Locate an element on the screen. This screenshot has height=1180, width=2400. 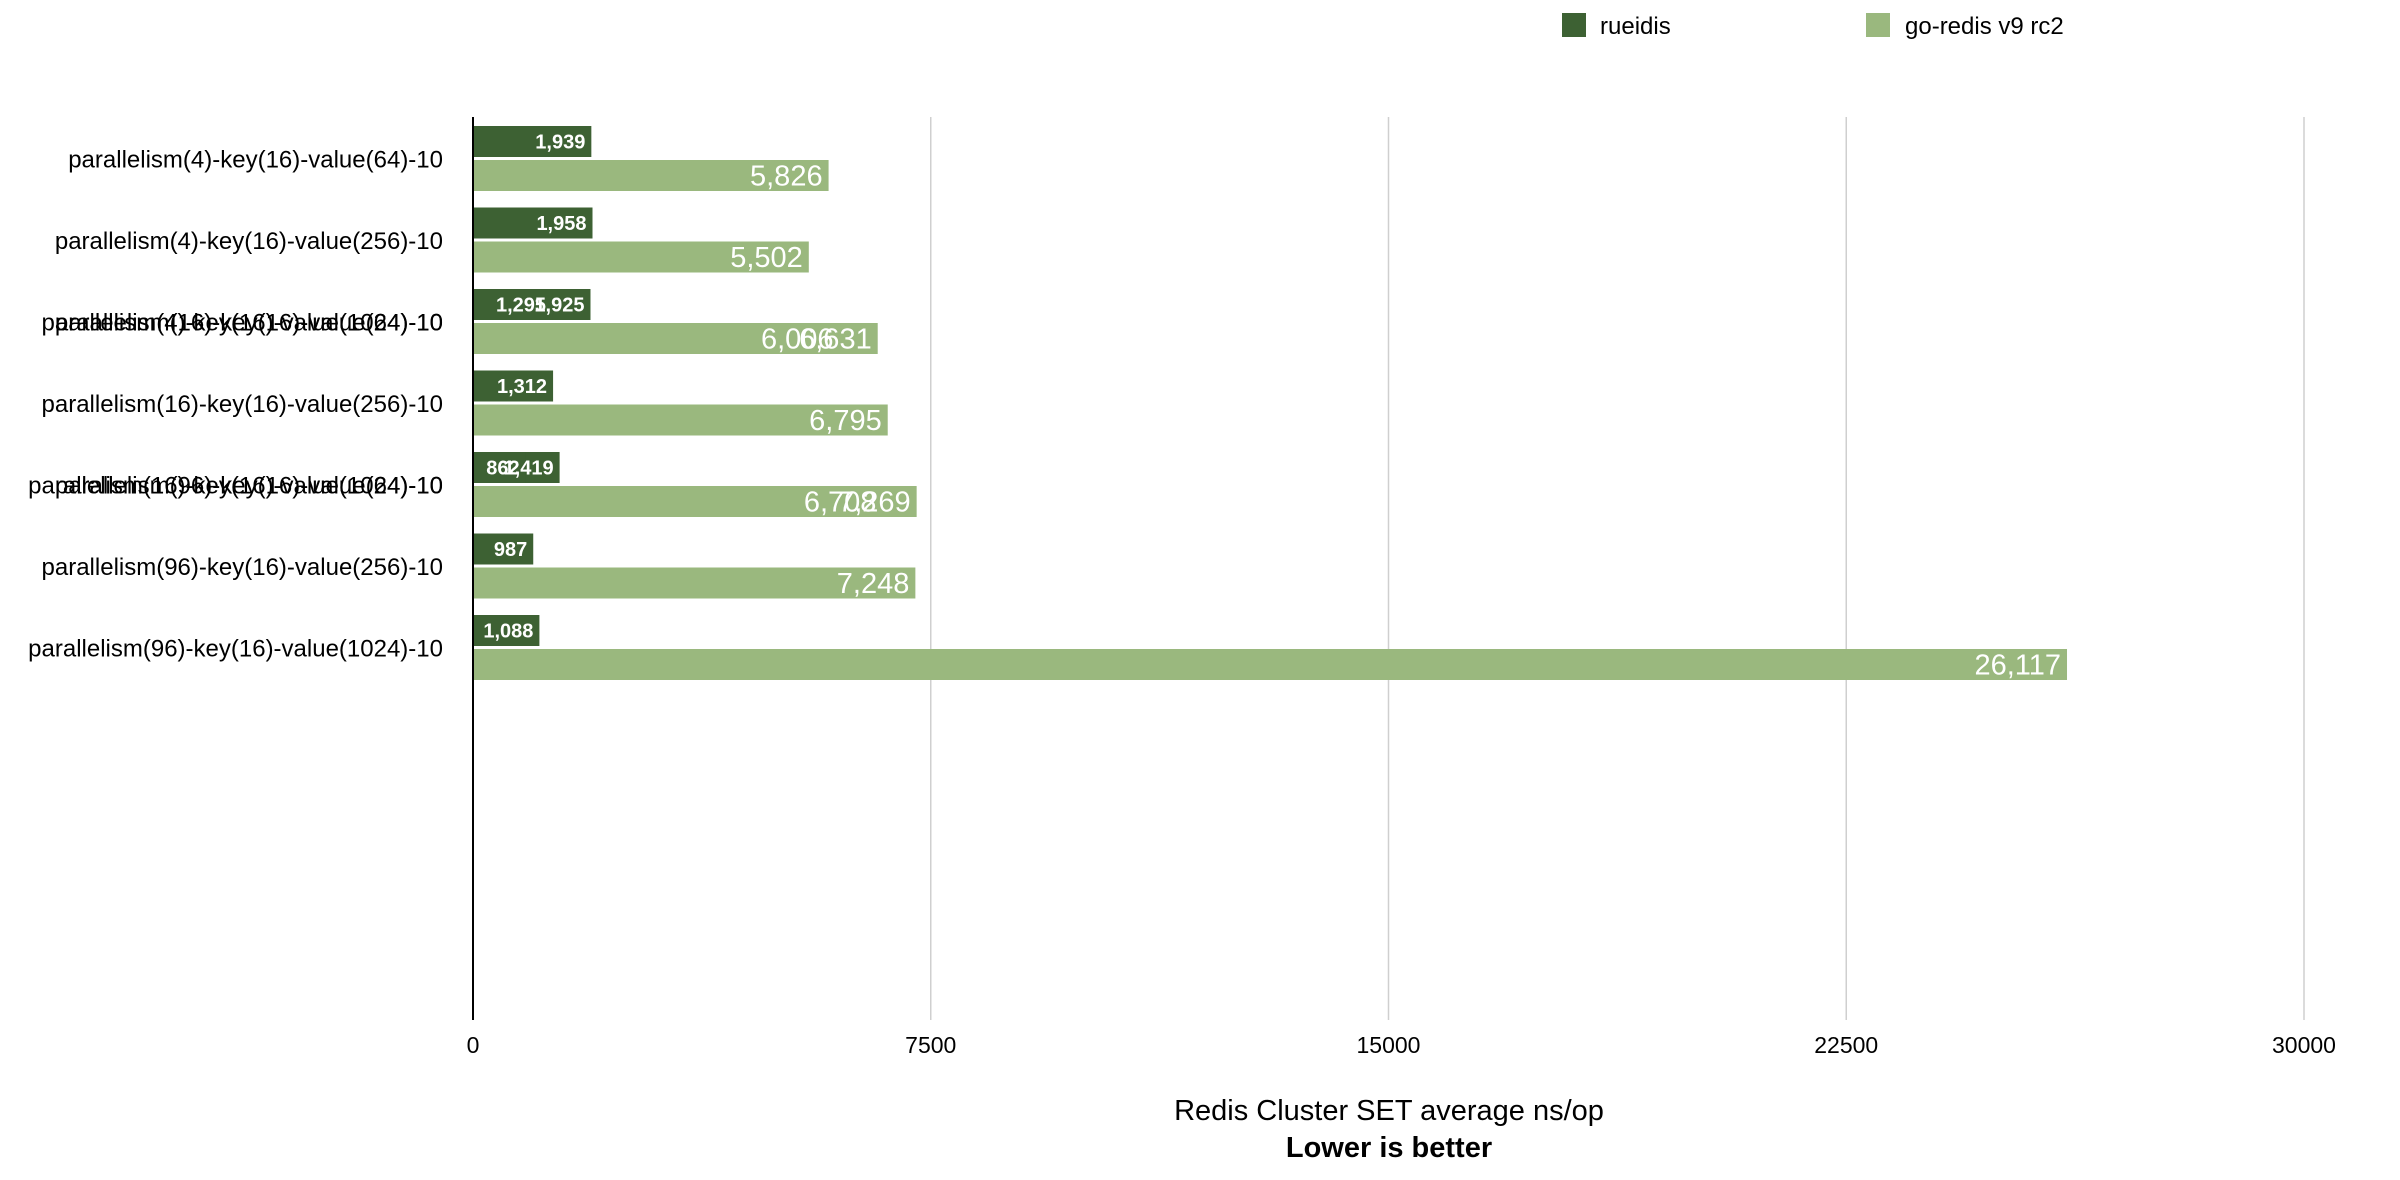
data-label-rueidis: 862 is located at coordinates (502, 469).